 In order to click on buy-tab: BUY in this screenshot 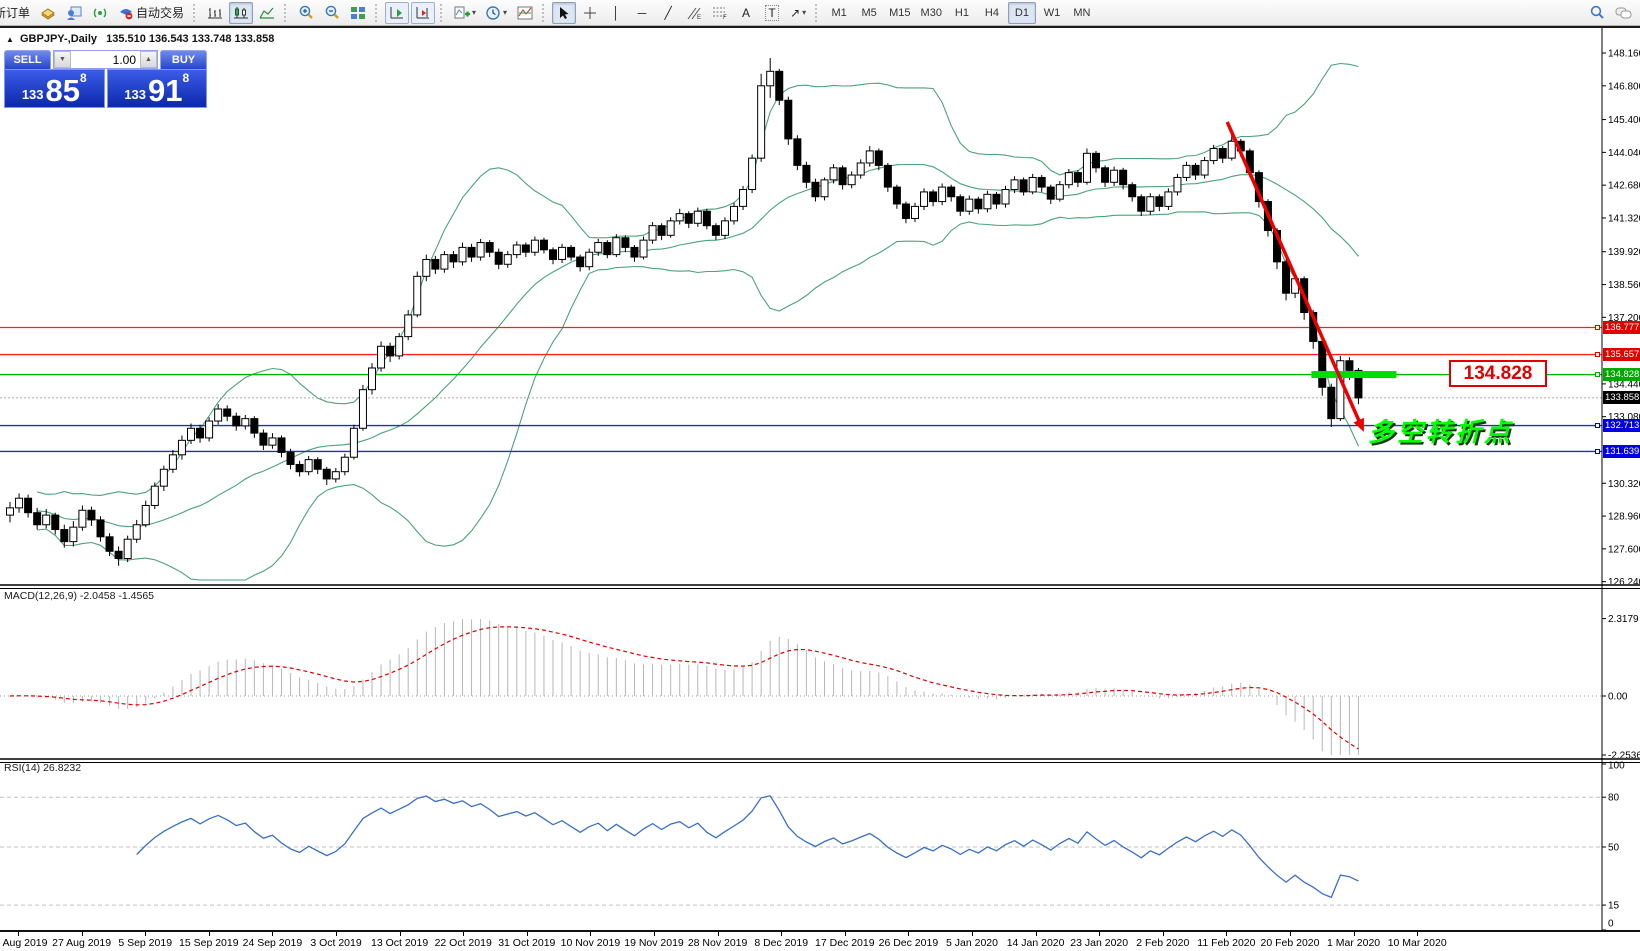, I will do `click(183, 59)`.